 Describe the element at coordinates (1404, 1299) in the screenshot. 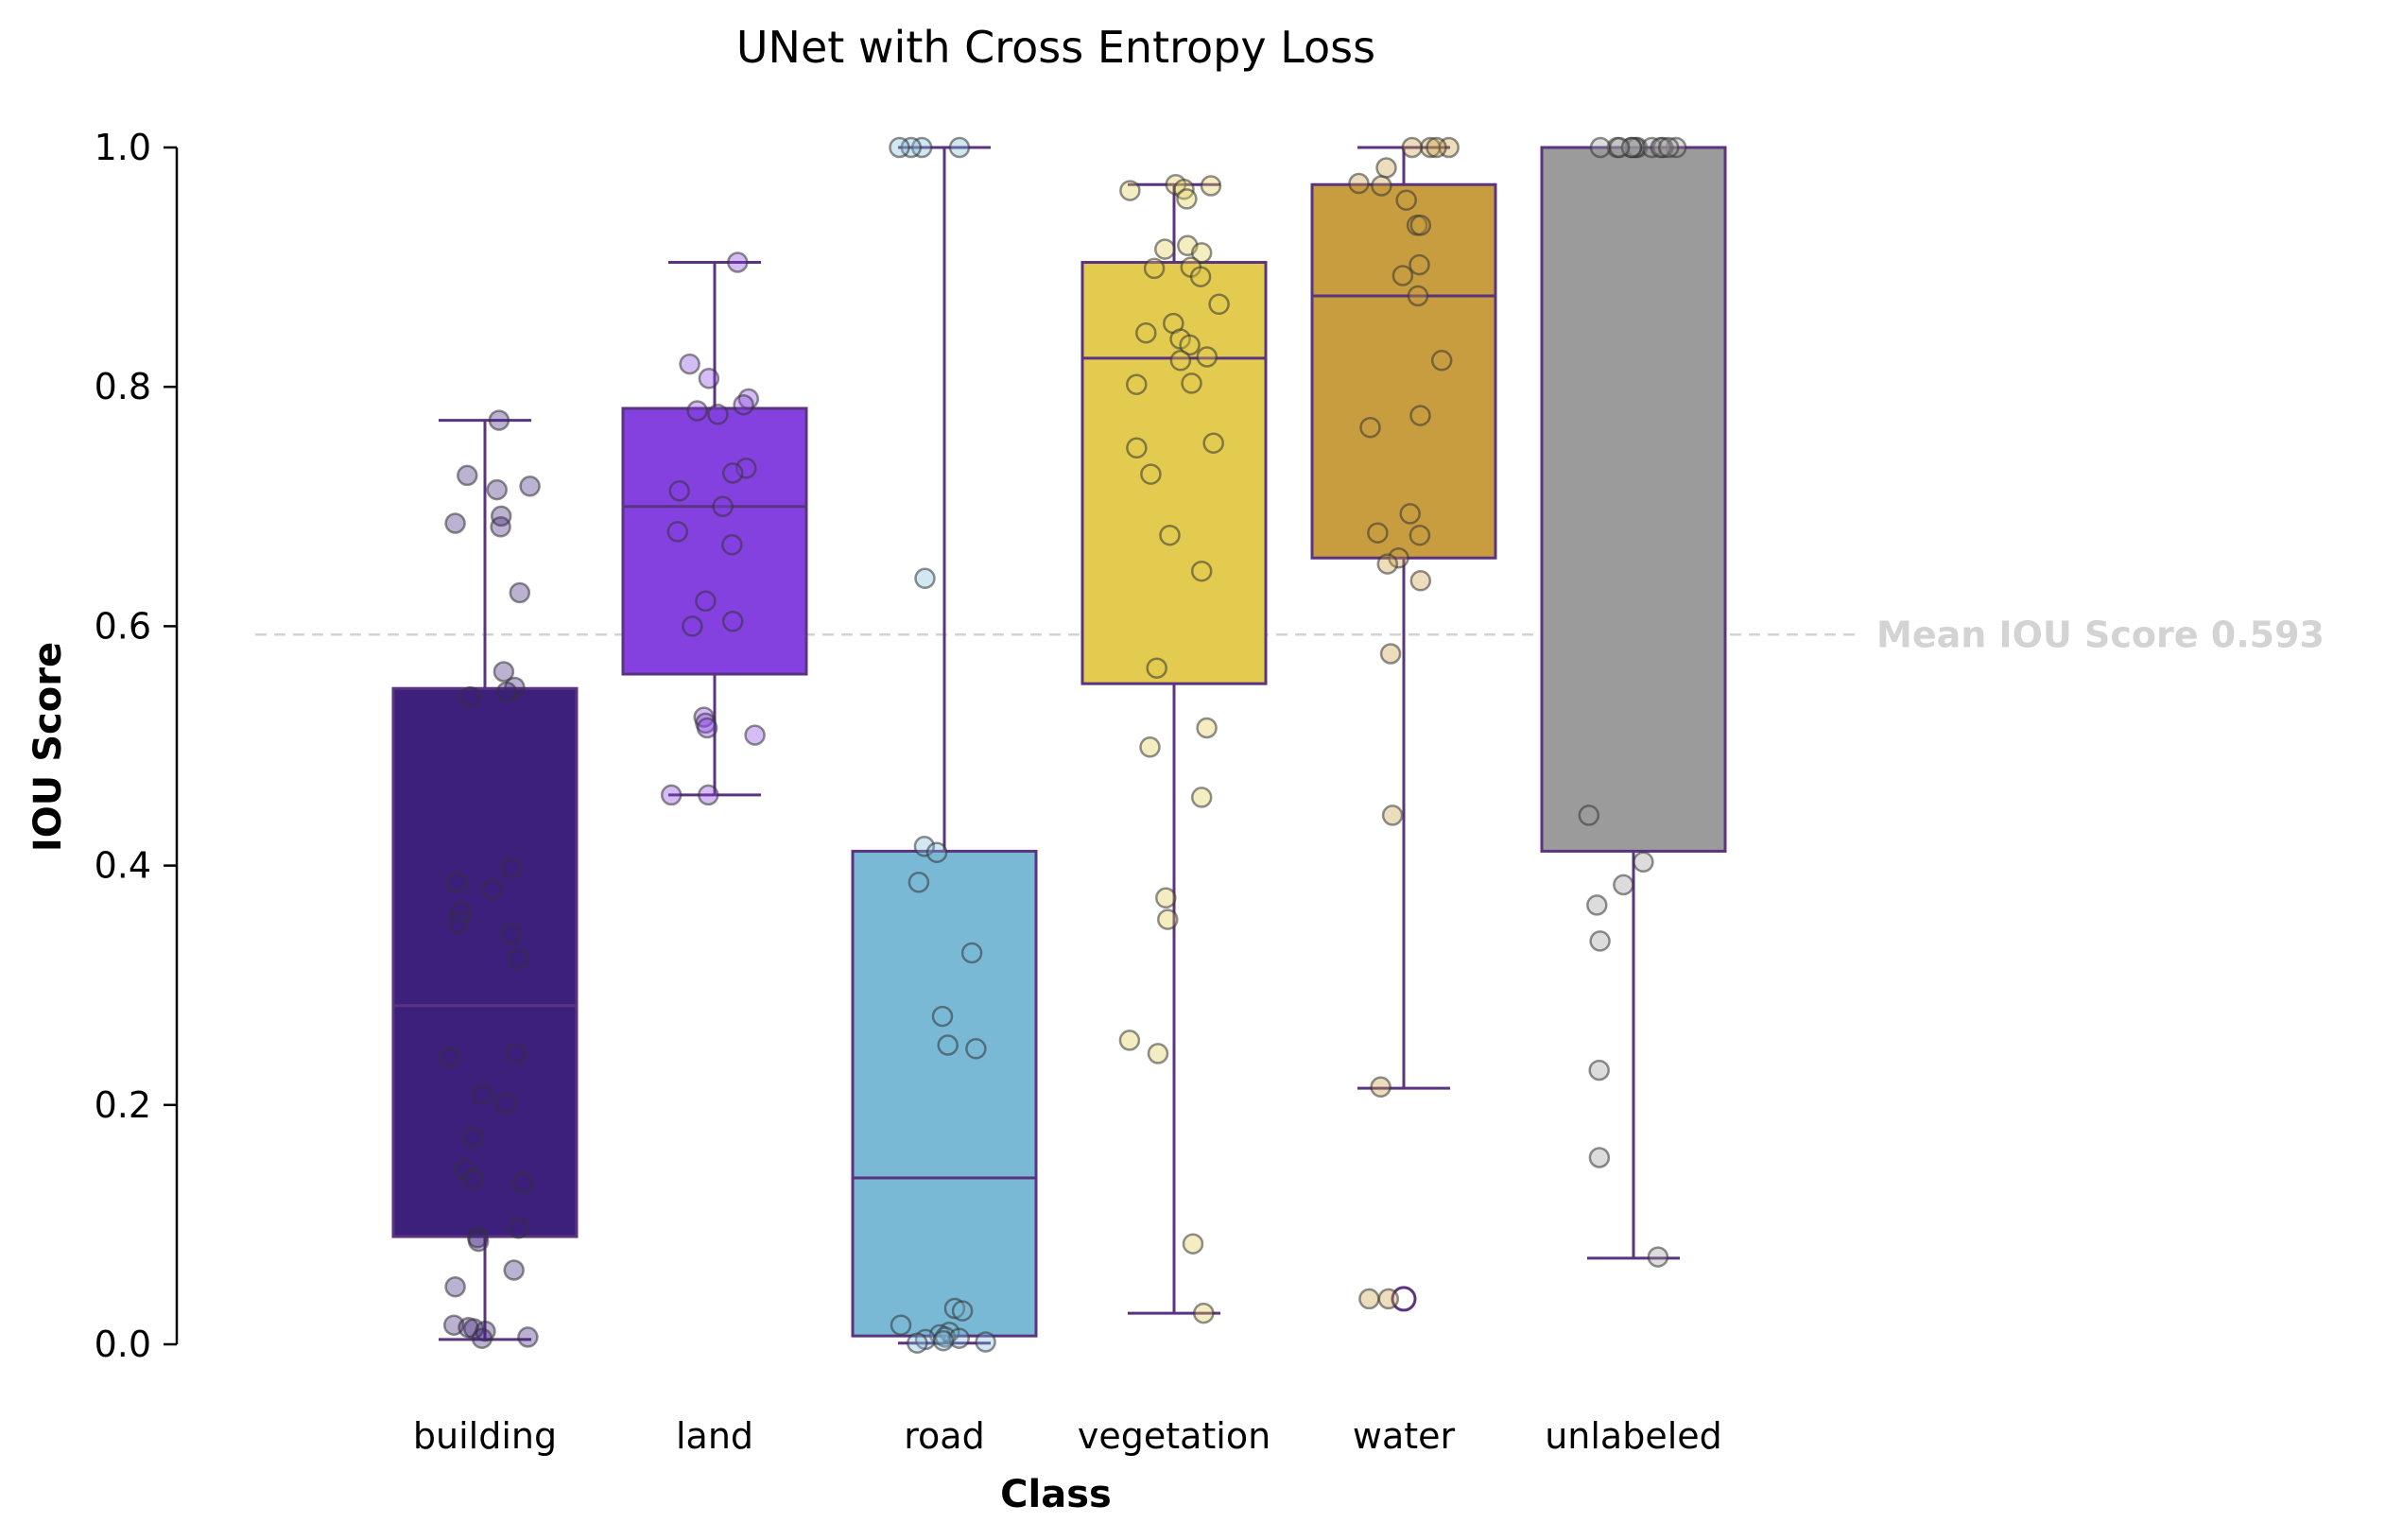

I see `outlier-marker` at that location.